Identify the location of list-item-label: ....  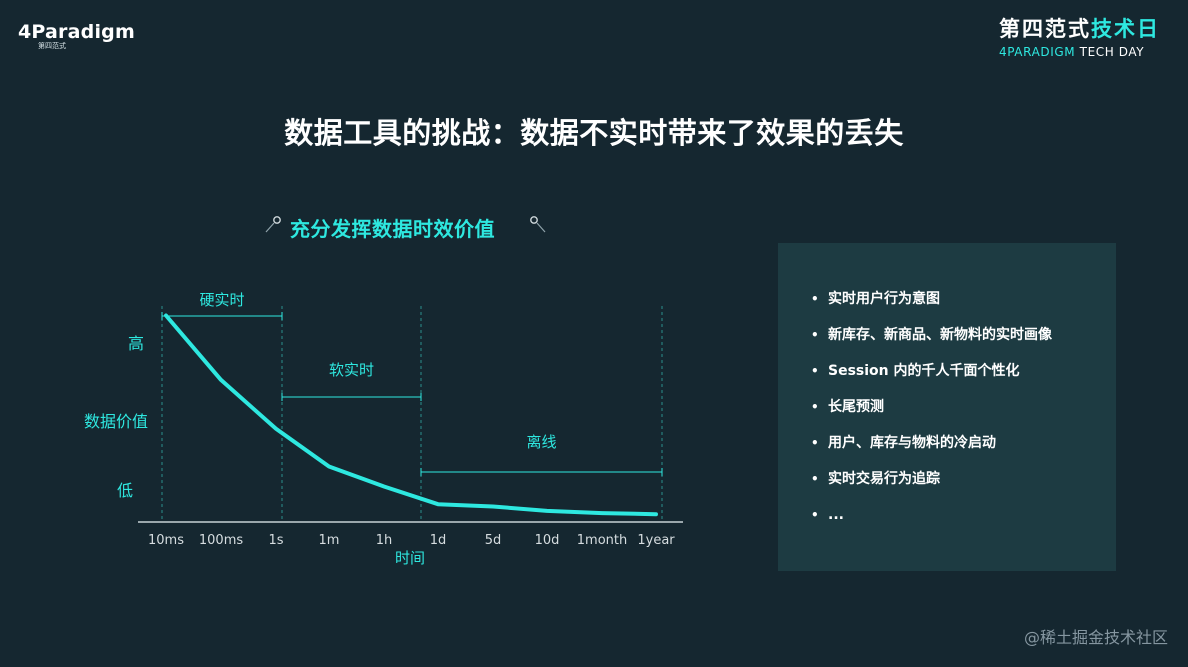
(836, 515).